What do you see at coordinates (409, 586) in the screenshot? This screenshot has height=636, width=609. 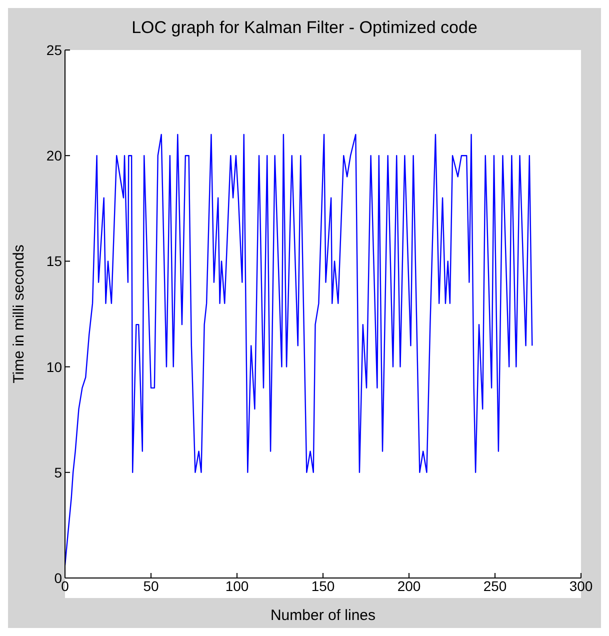 I see `x-tick-label: 200` at bounding box center [409, 586].